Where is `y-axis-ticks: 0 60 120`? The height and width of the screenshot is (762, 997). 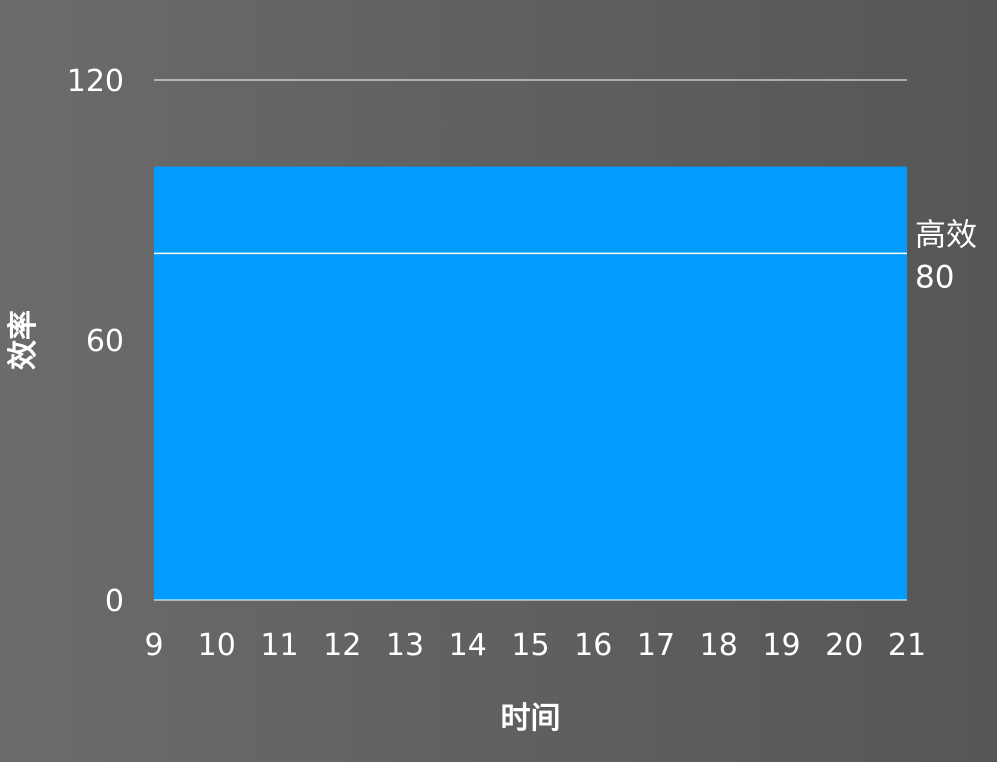 y-axis-ticks: 0 60 120 is located at coordinates (95, 341).